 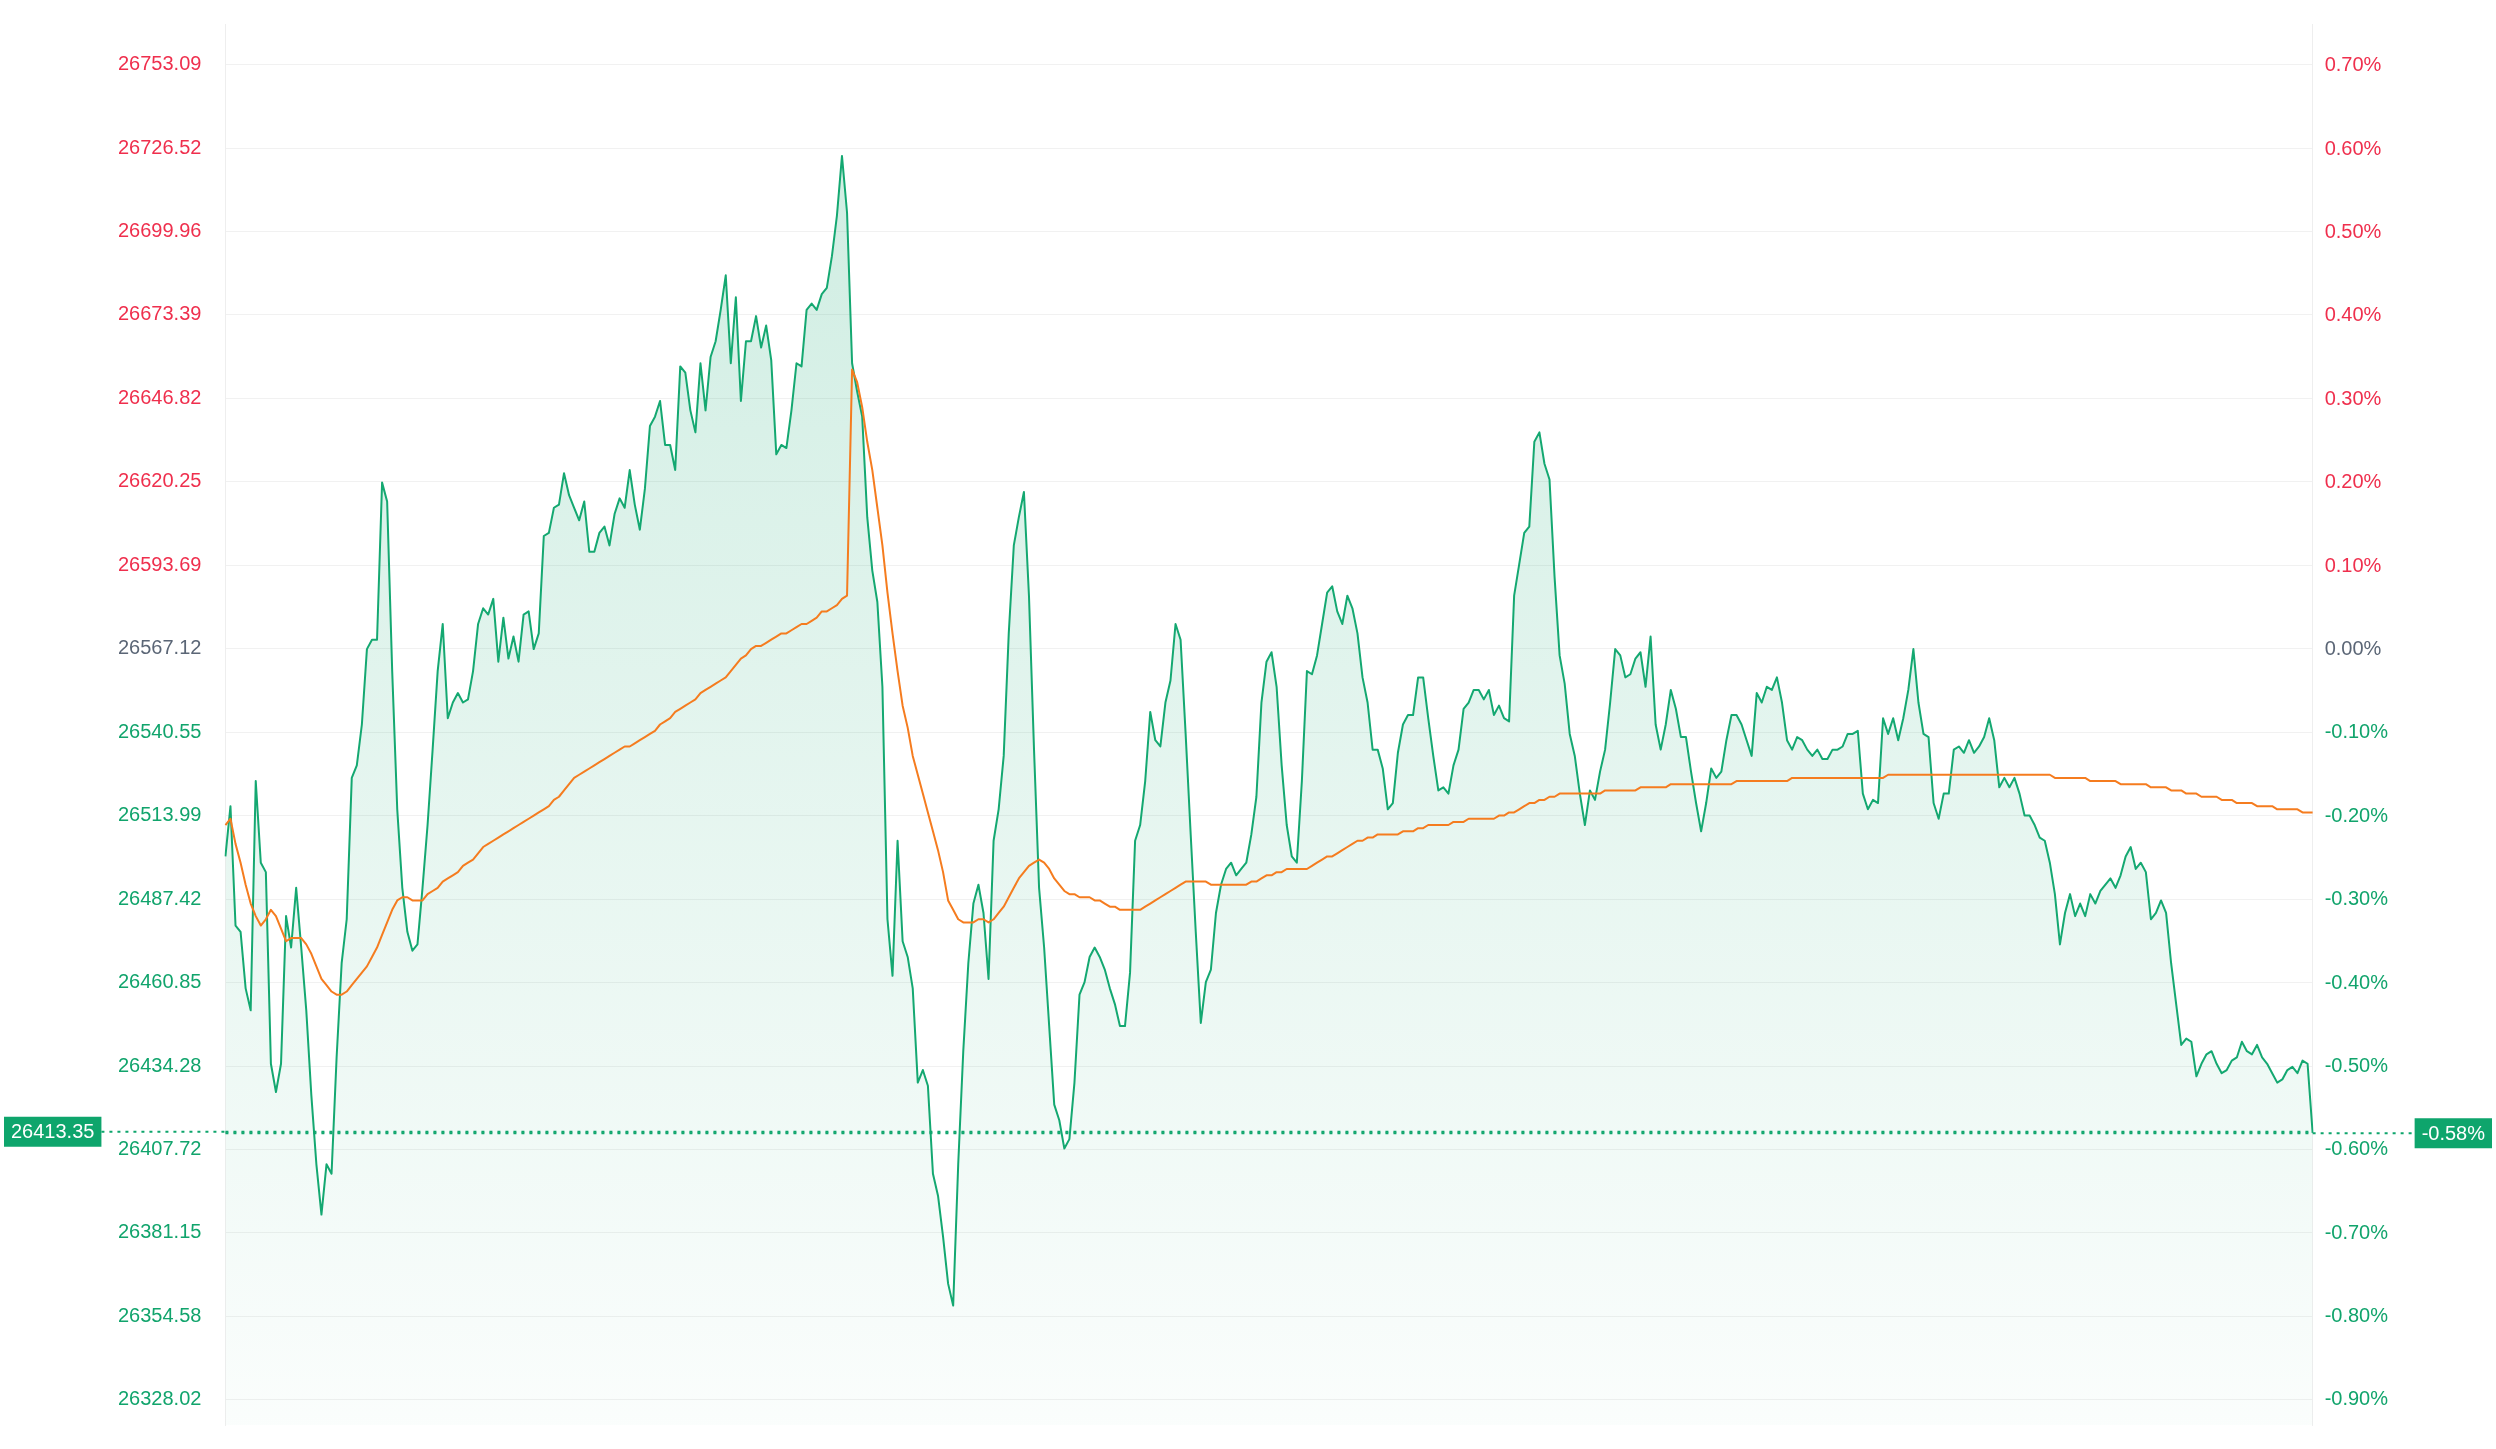 I want to click on y2-tick-label: -0.10%, so click(x=2356, y=731).